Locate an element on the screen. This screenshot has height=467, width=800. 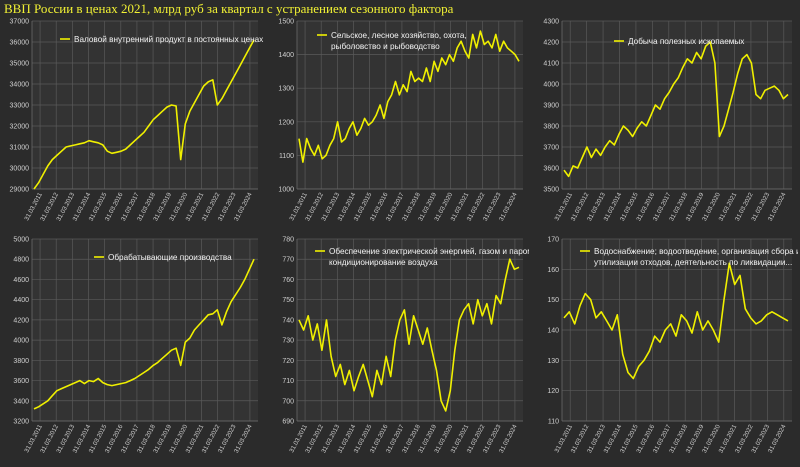
y-tick-label: 3700 is located at coordinates (551, 148).